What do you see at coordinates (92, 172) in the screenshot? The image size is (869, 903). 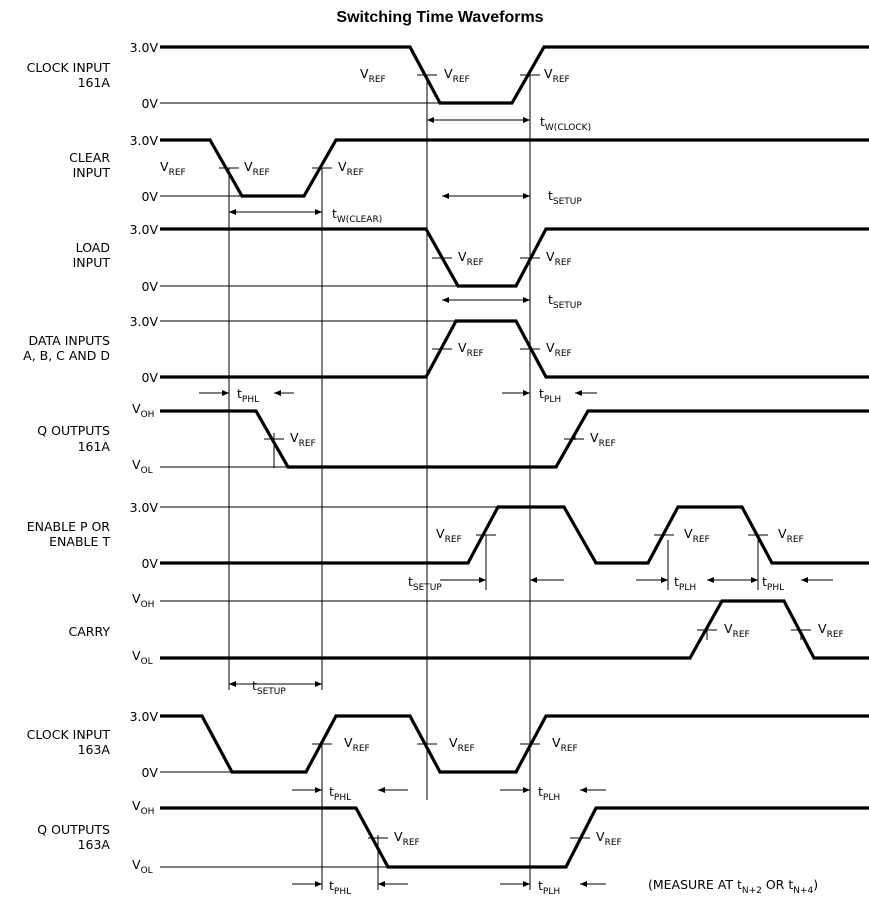 I see `row-sub-clear: INPUT` at bounding box center [92, 172].